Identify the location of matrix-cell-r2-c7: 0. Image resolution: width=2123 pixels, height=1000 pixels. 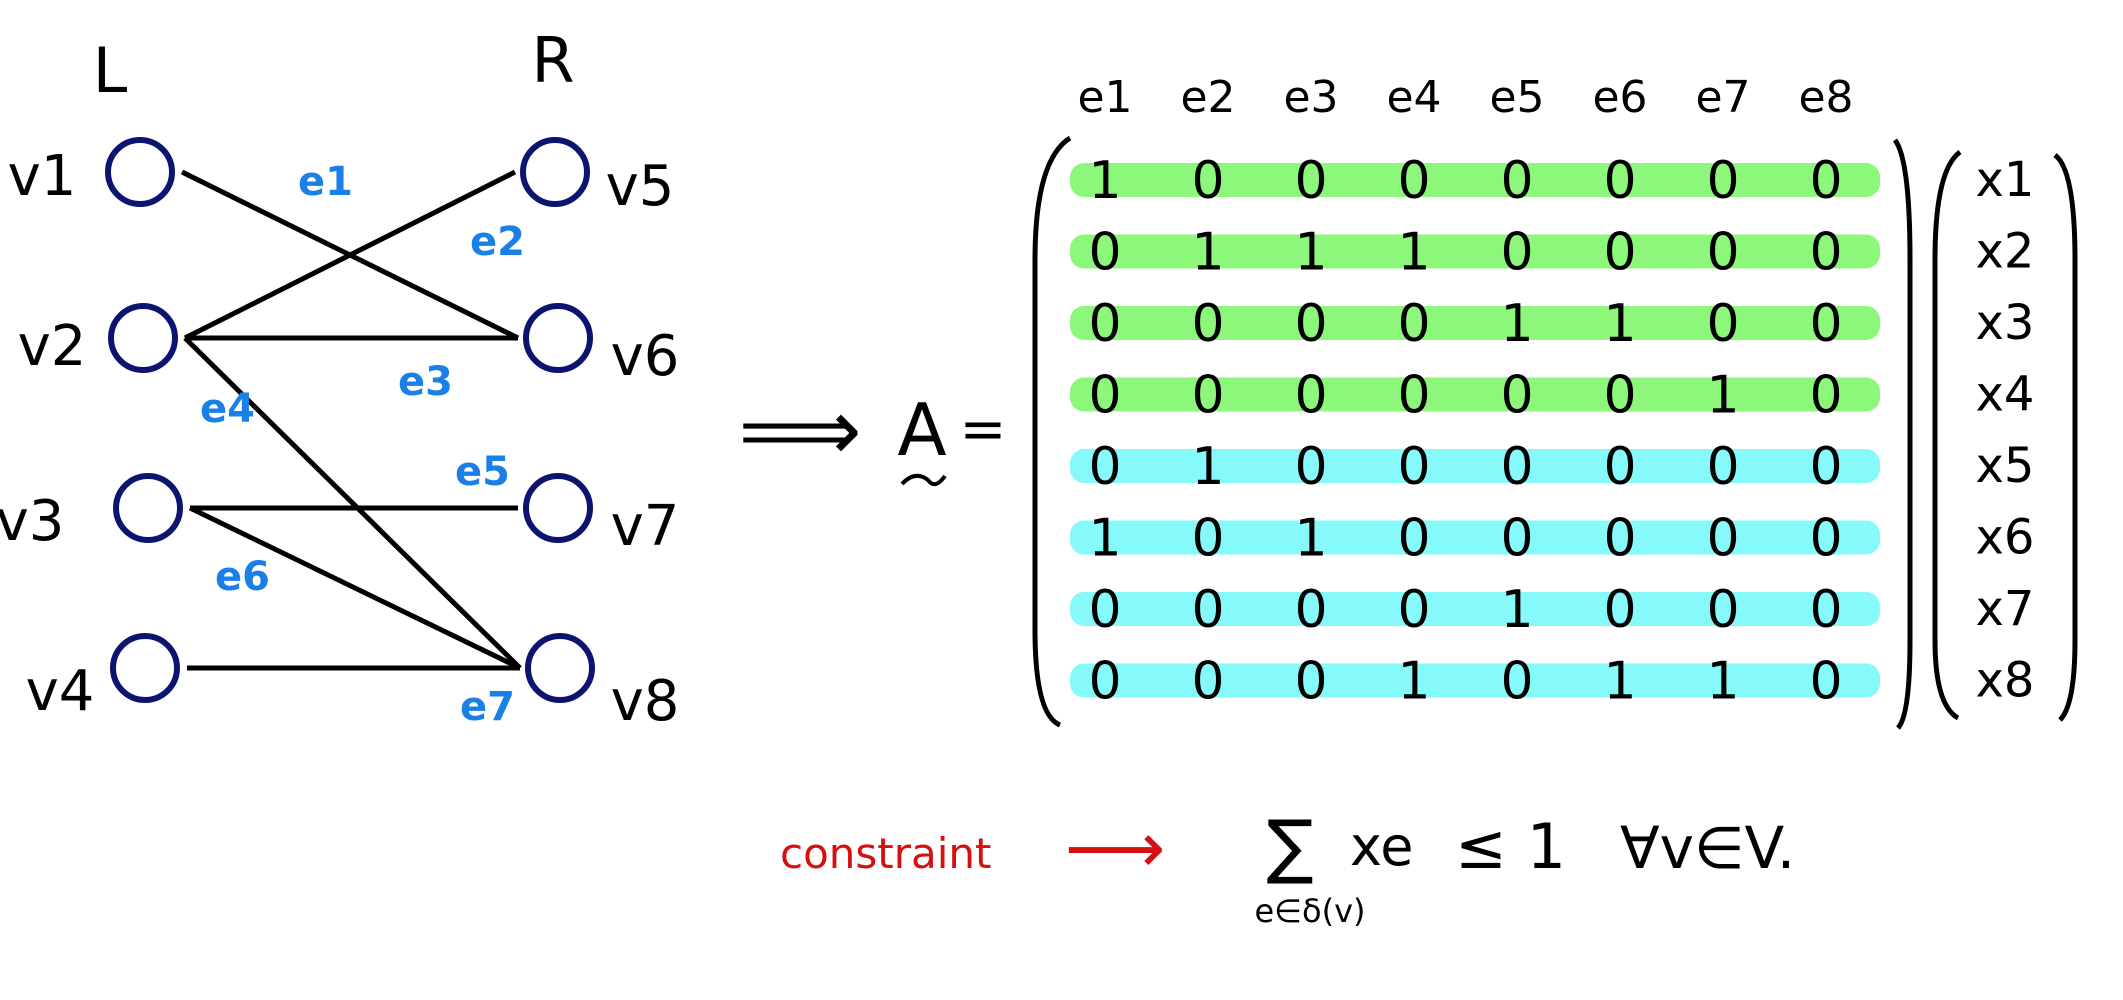
(1722, 253).